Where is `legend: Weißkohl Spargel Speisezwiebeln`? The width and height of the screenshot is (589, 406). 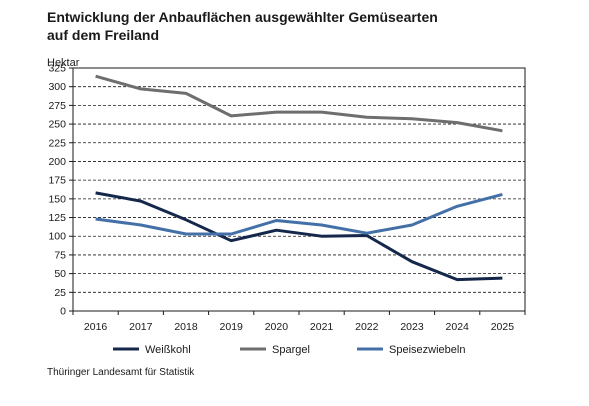
legend: Weißkohl Spargel Speisezwiebeln is located at coordinates (289, 350).